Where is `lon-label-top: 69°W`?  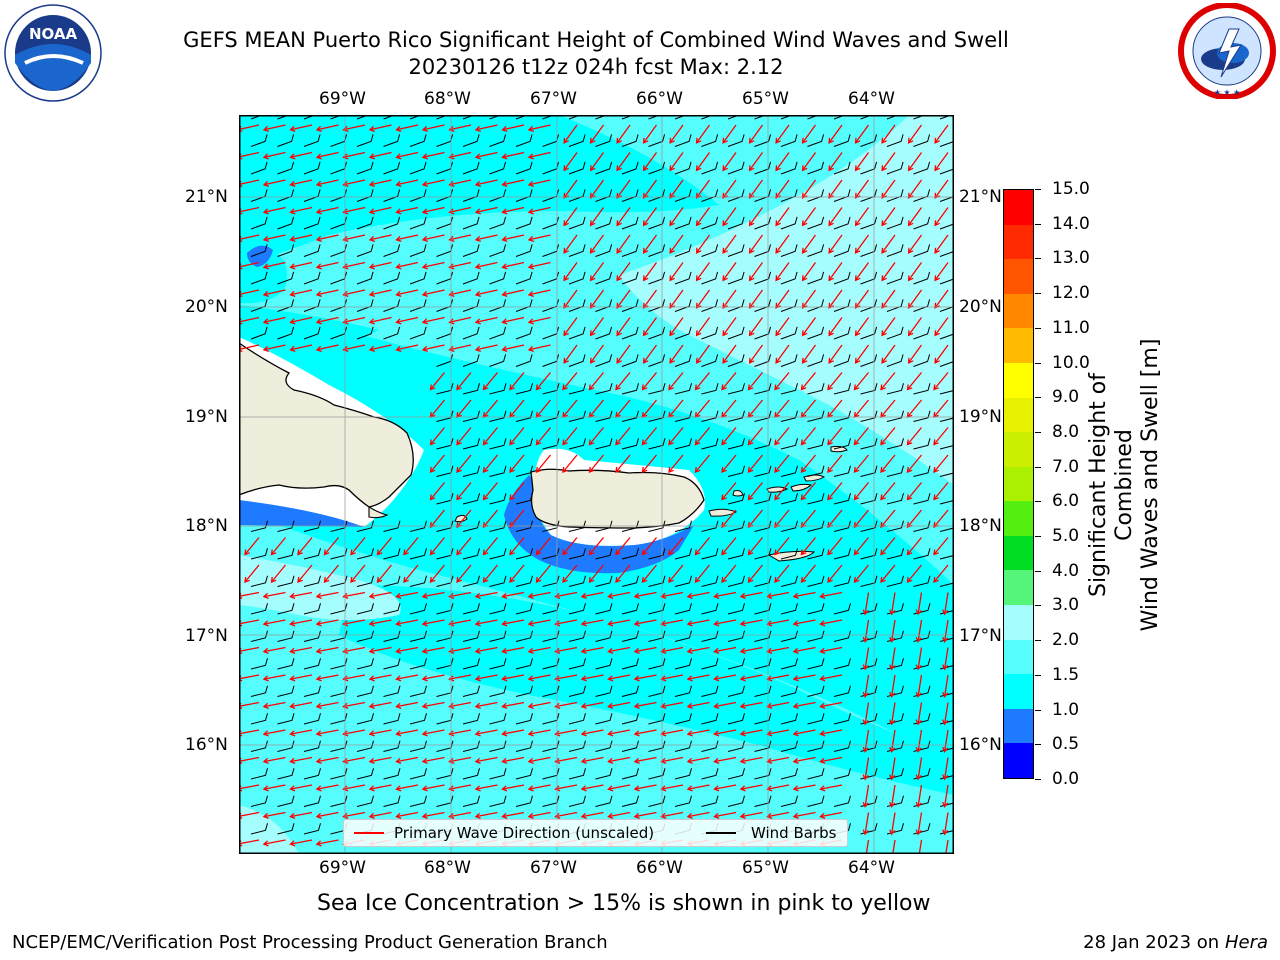 lon-label-top: 69°W is located at coordinates (342, 99).